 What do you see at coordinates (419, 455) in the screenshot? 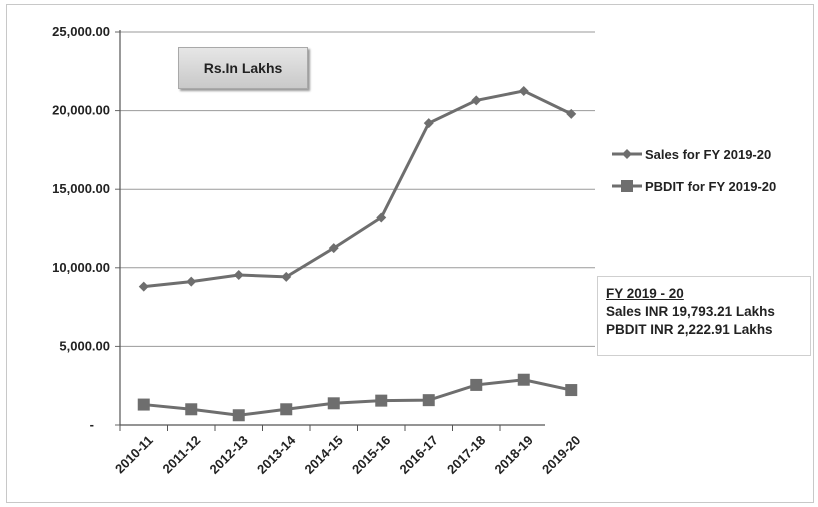
I see `x-tick-label: 2016-17` at bounding box center [419, 455].